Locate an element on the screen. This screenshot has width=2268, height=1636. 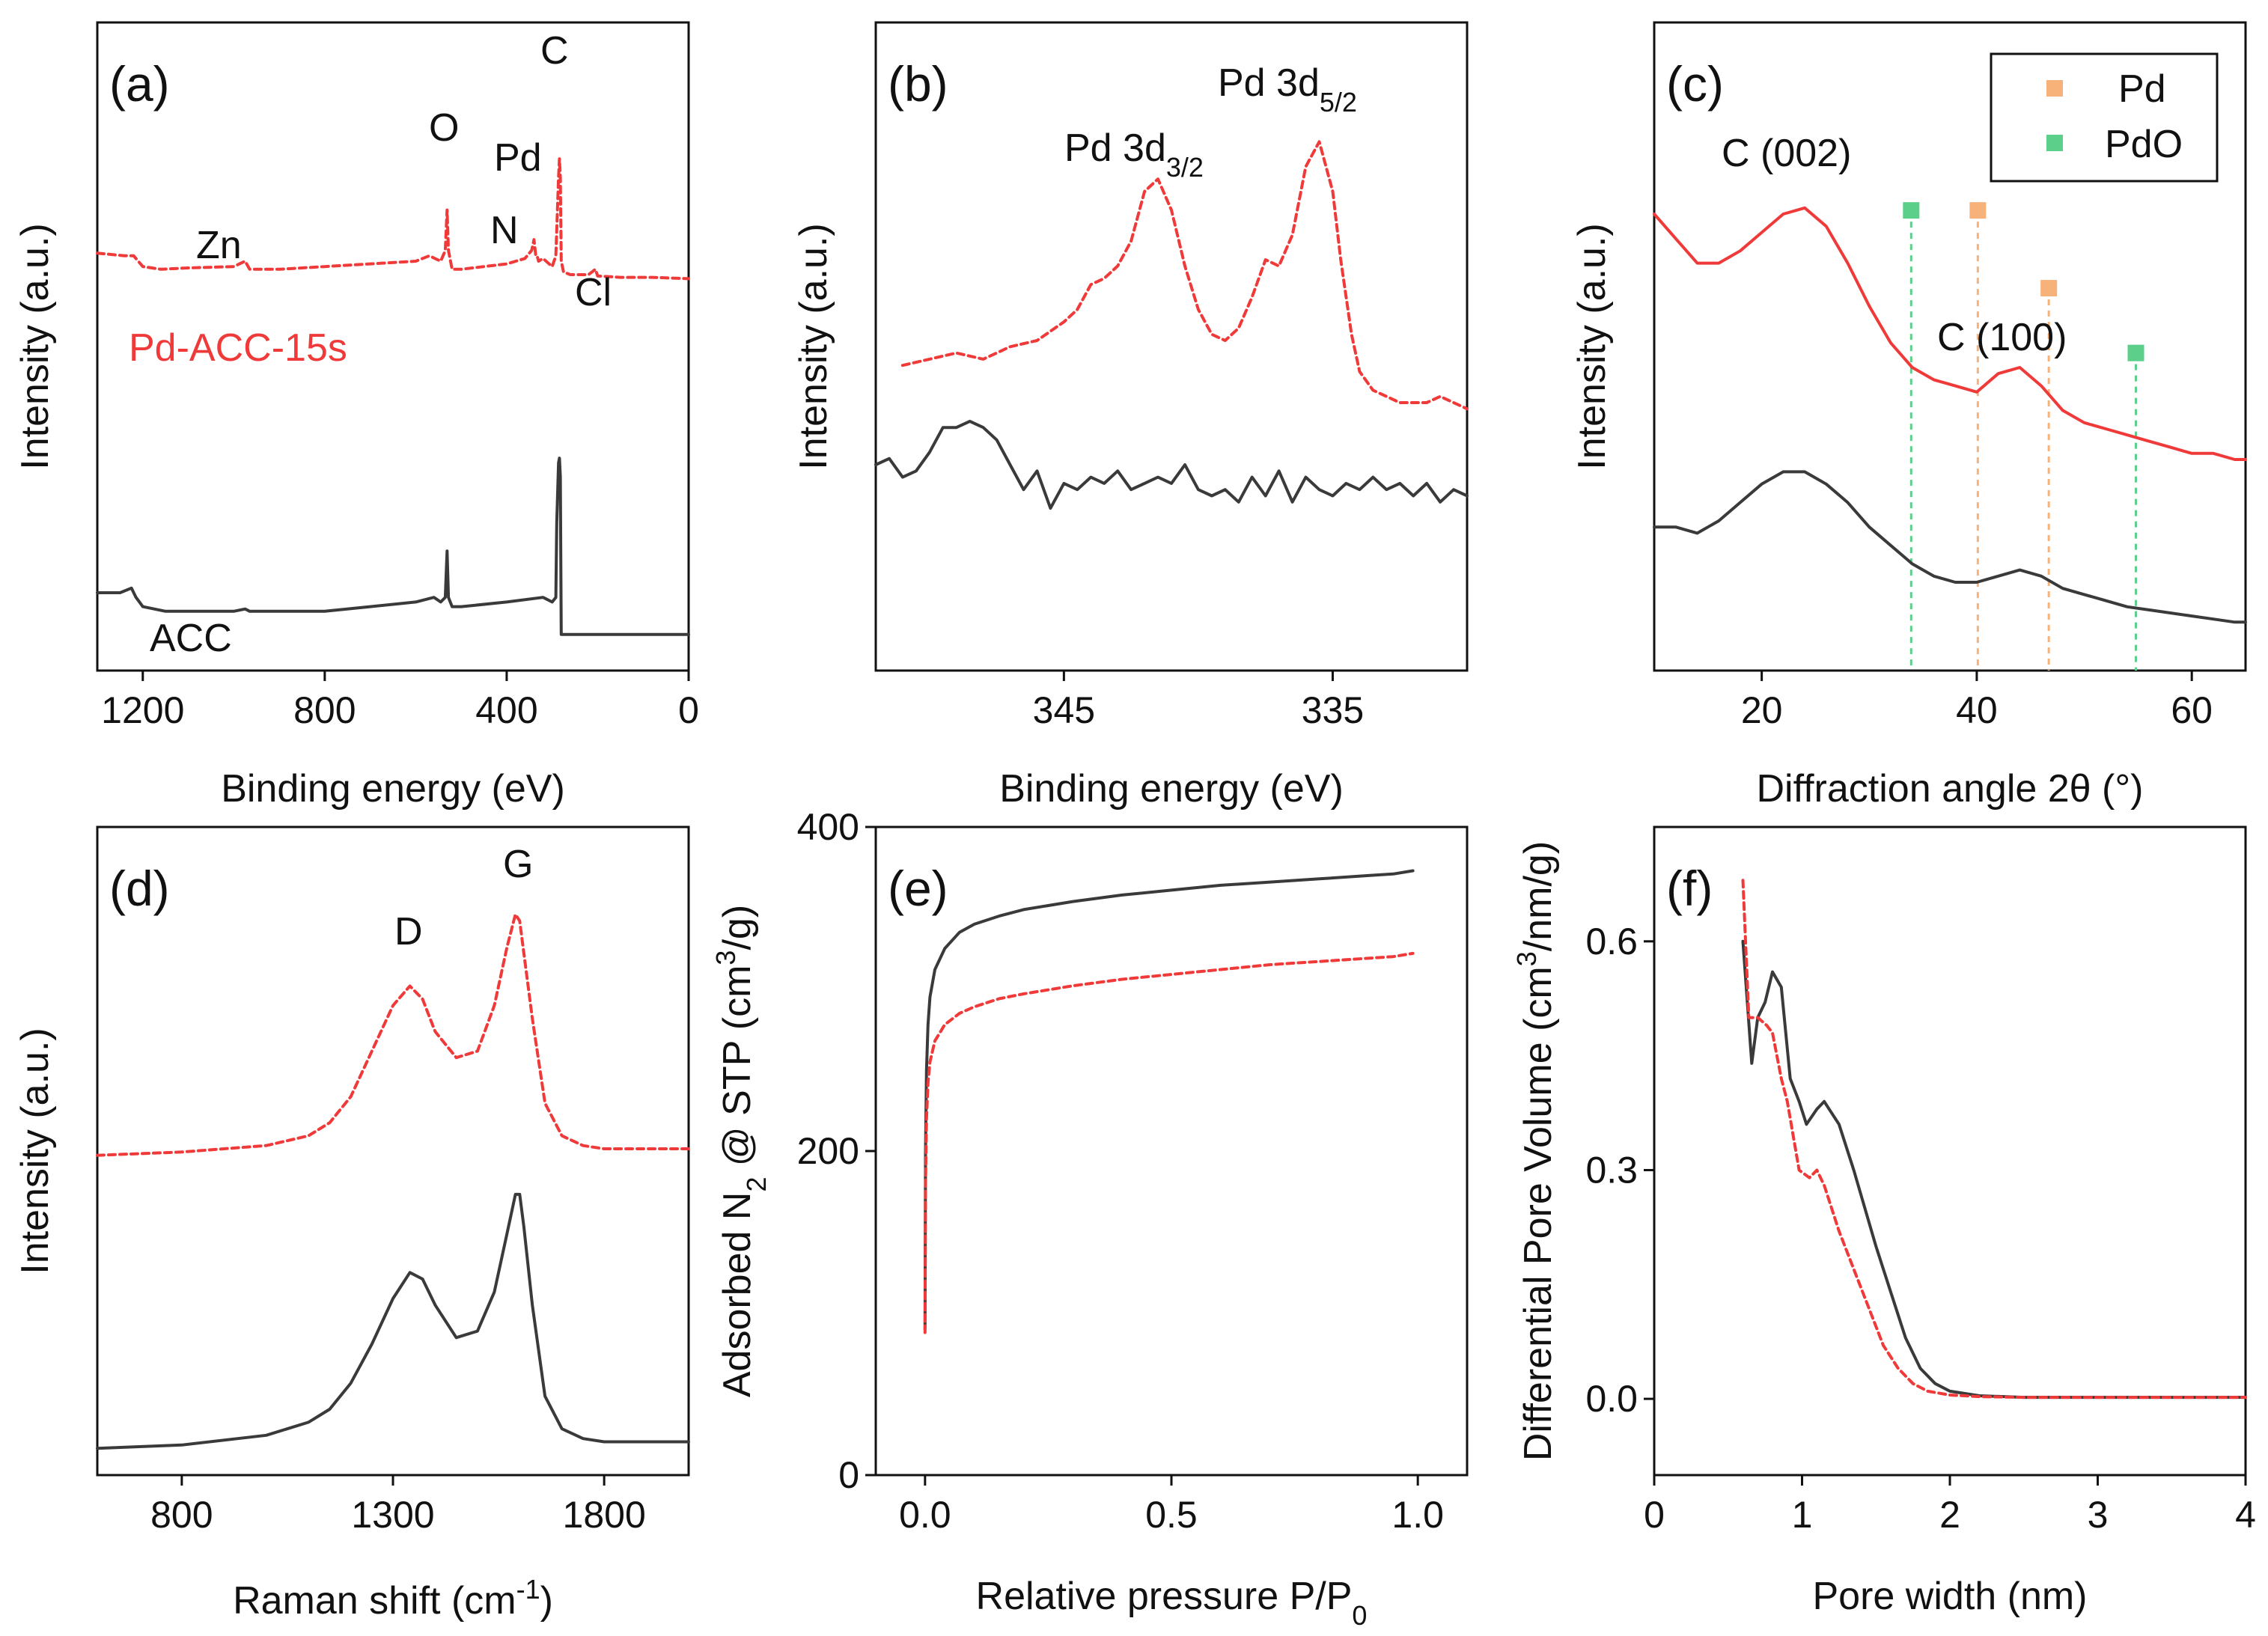
y-tick-label: 0 is located at coordinates (848, 1475).